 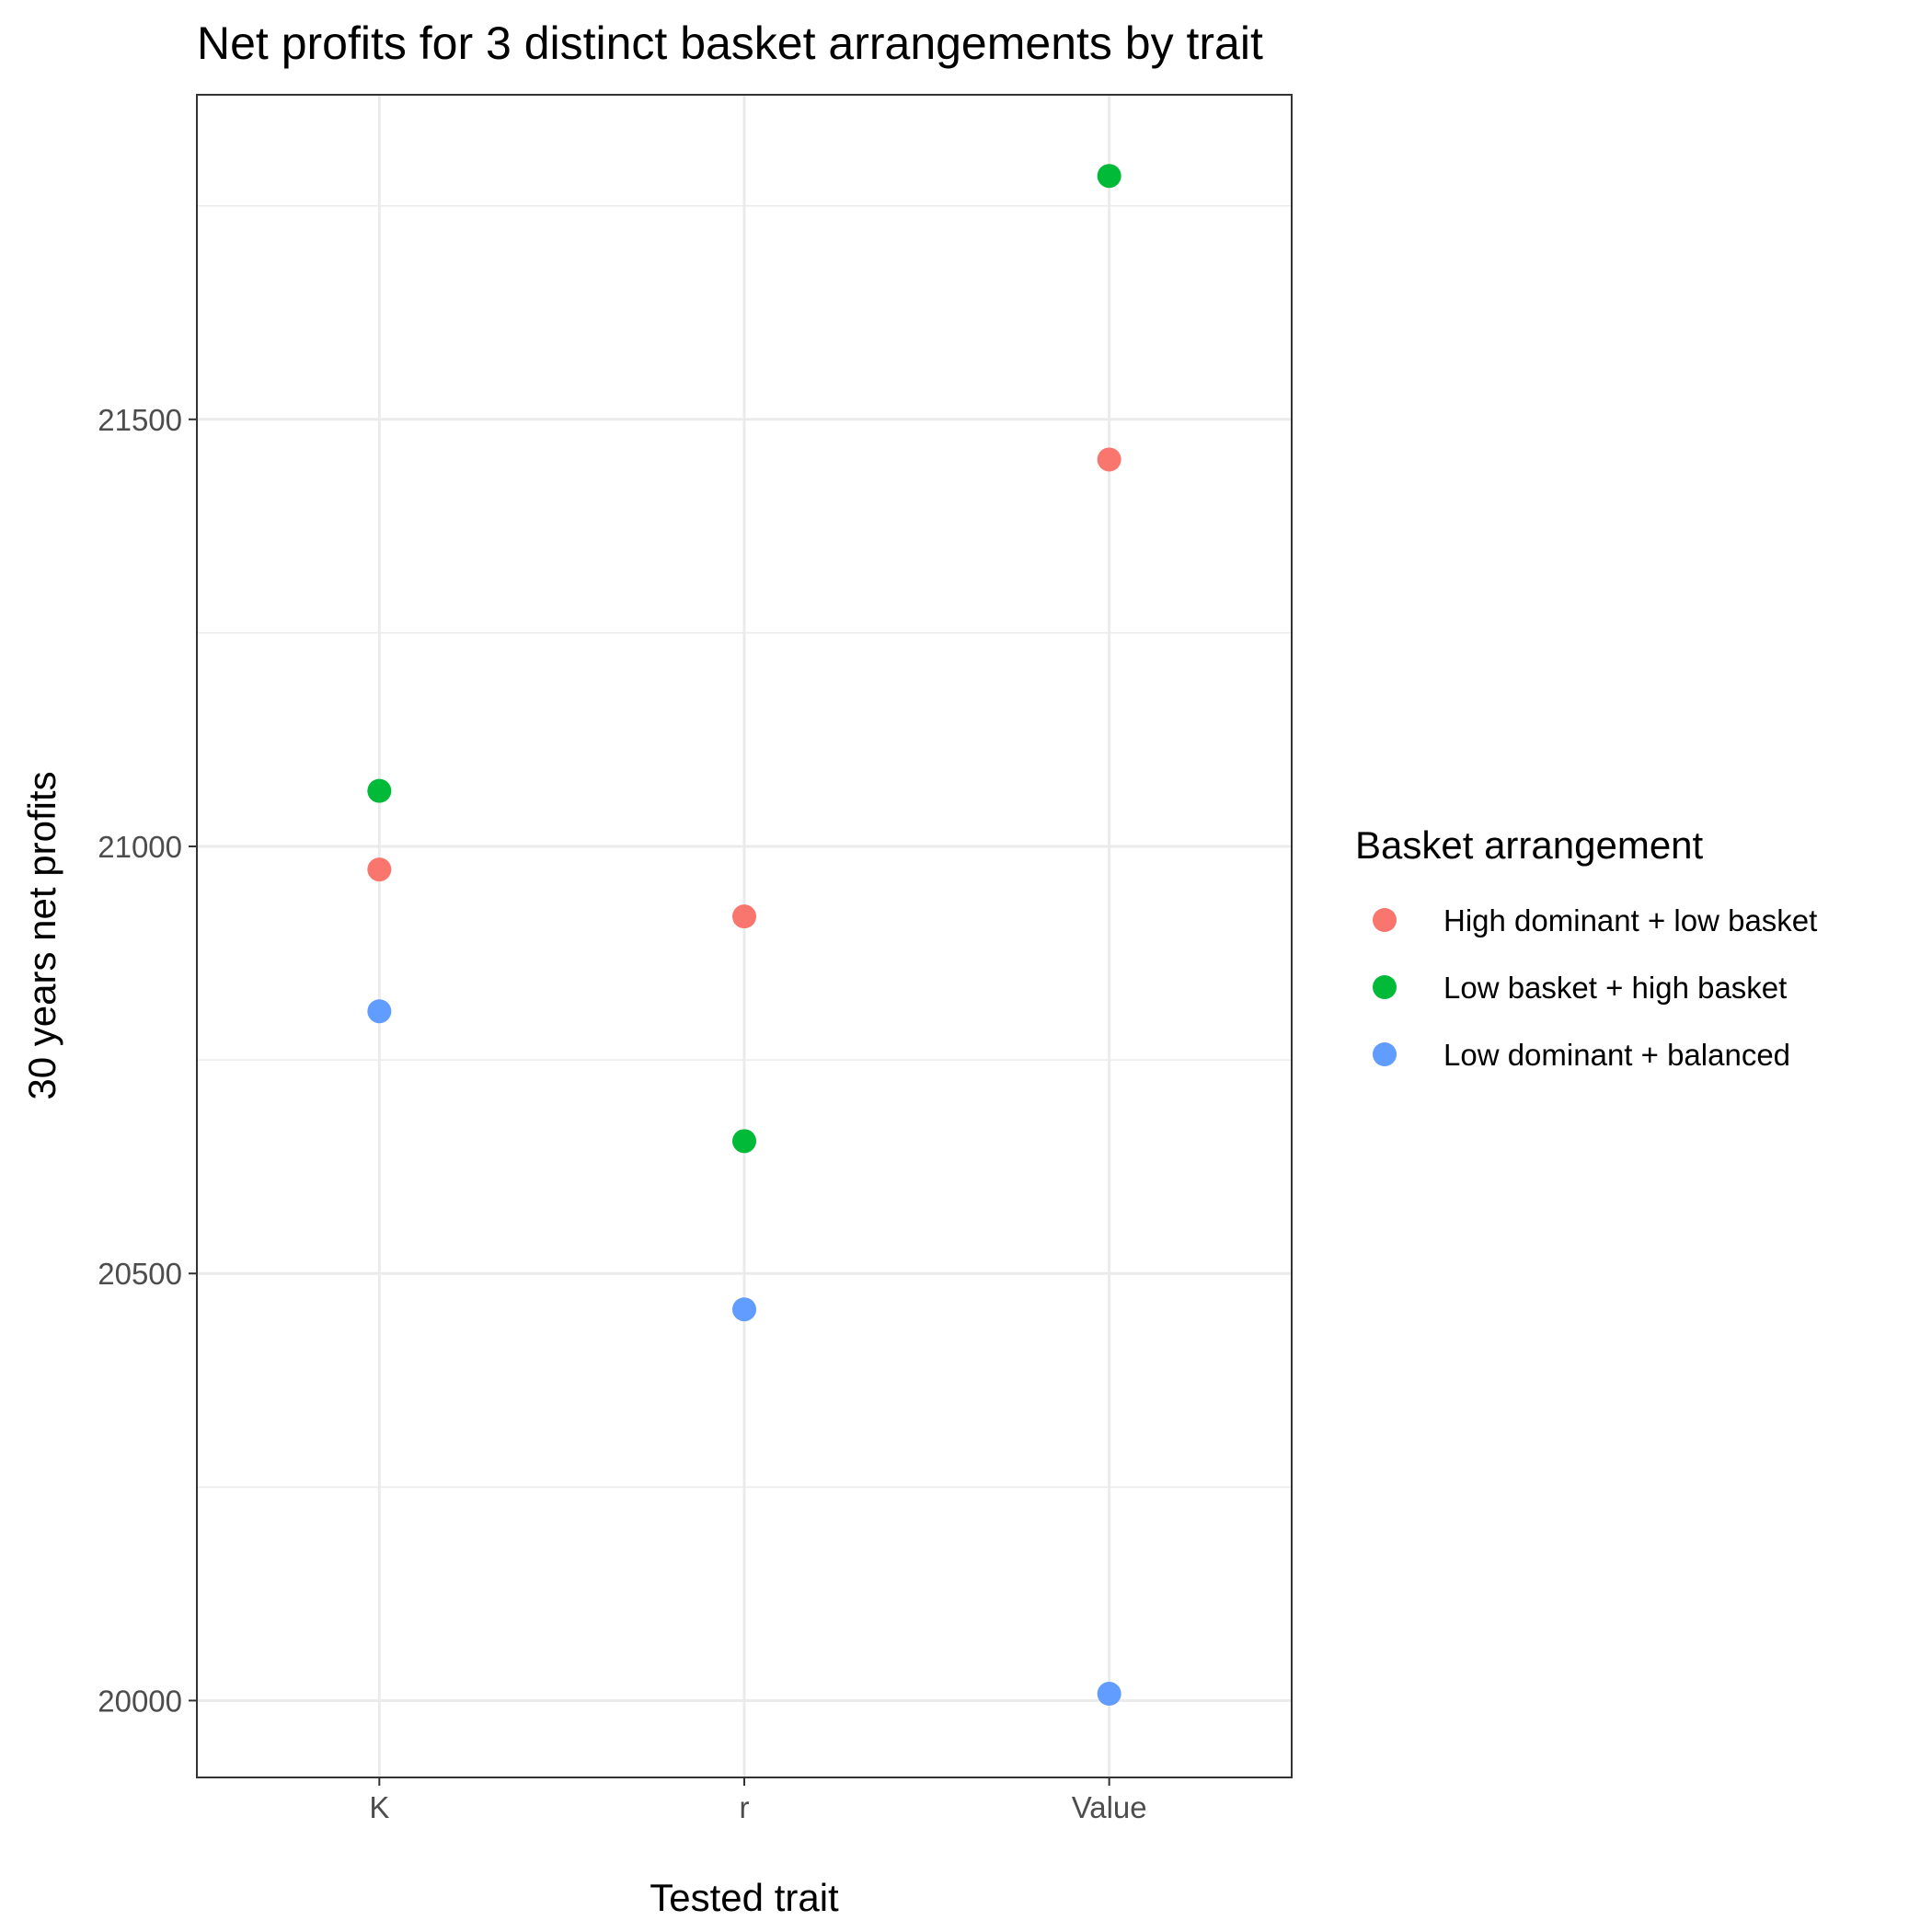 What do you see at coordinates (140, 847) in the screenshot?
I see `y-tick-label: 21000` at bounding box center [140, 847].